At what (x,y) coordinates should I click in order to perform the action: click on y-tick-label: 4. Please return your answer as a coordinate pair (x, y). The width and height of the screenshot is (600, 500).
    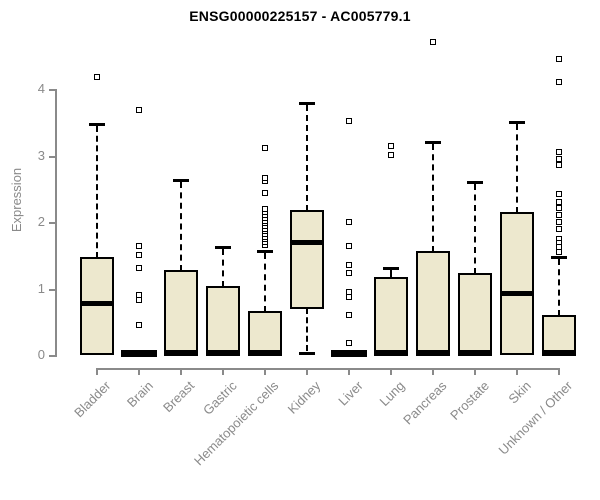
    Looking at the image, I should click on (41, 88).